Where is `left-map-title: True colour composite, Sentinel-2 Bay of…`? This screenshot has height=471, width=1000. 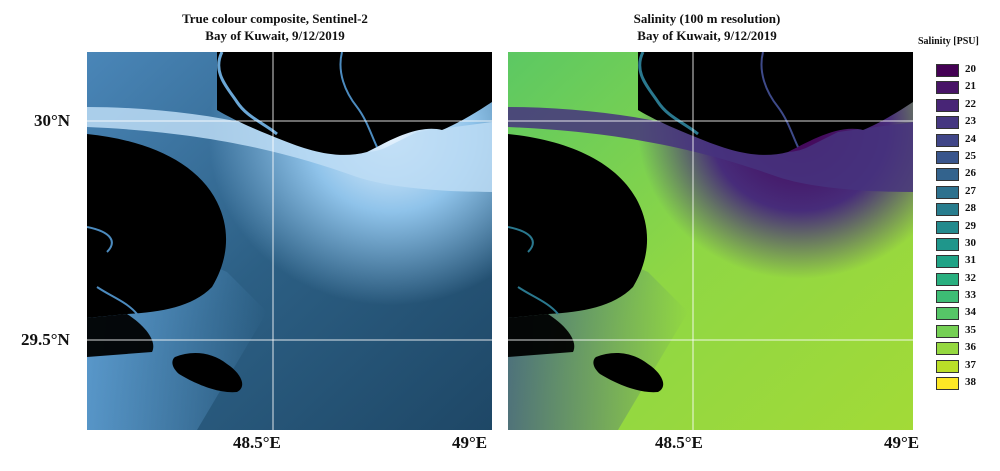 left-map-title: True colour composite, Sentinel-2 Bay of… is located at coordinates (275, 27).